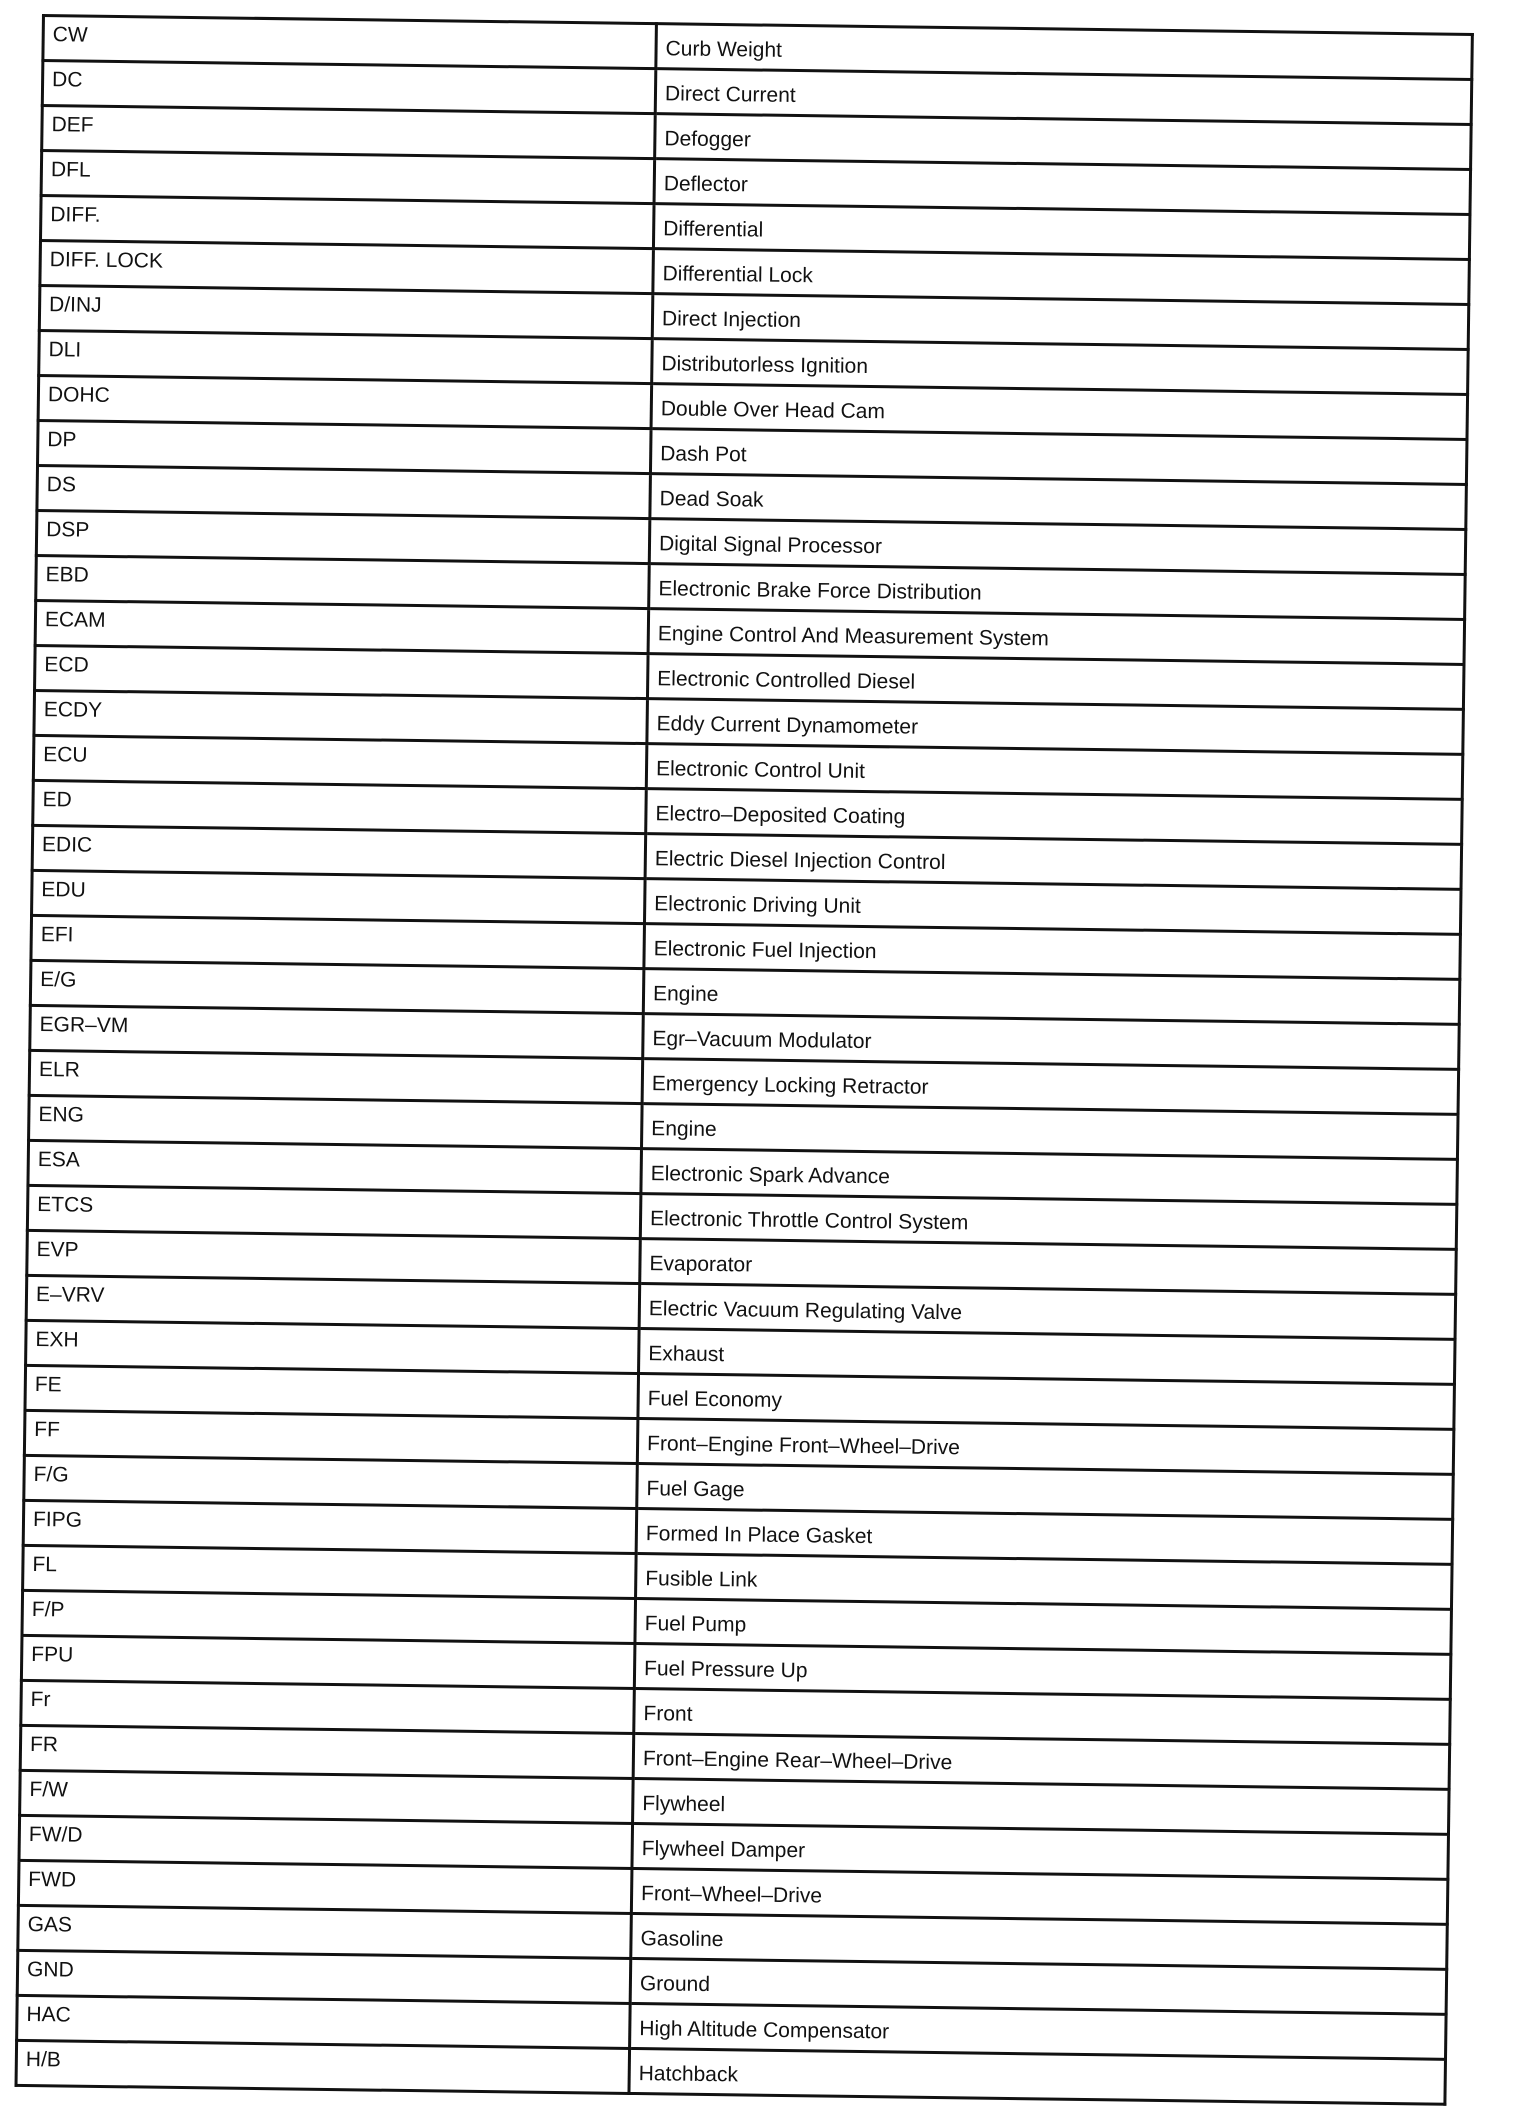 The height and width of the screenshot is (2106, 1520). What do you see at coordinates (338, 897) in the screenshot?
I see `abbreviation-cell: EDU` at bounding box center [338, 897].